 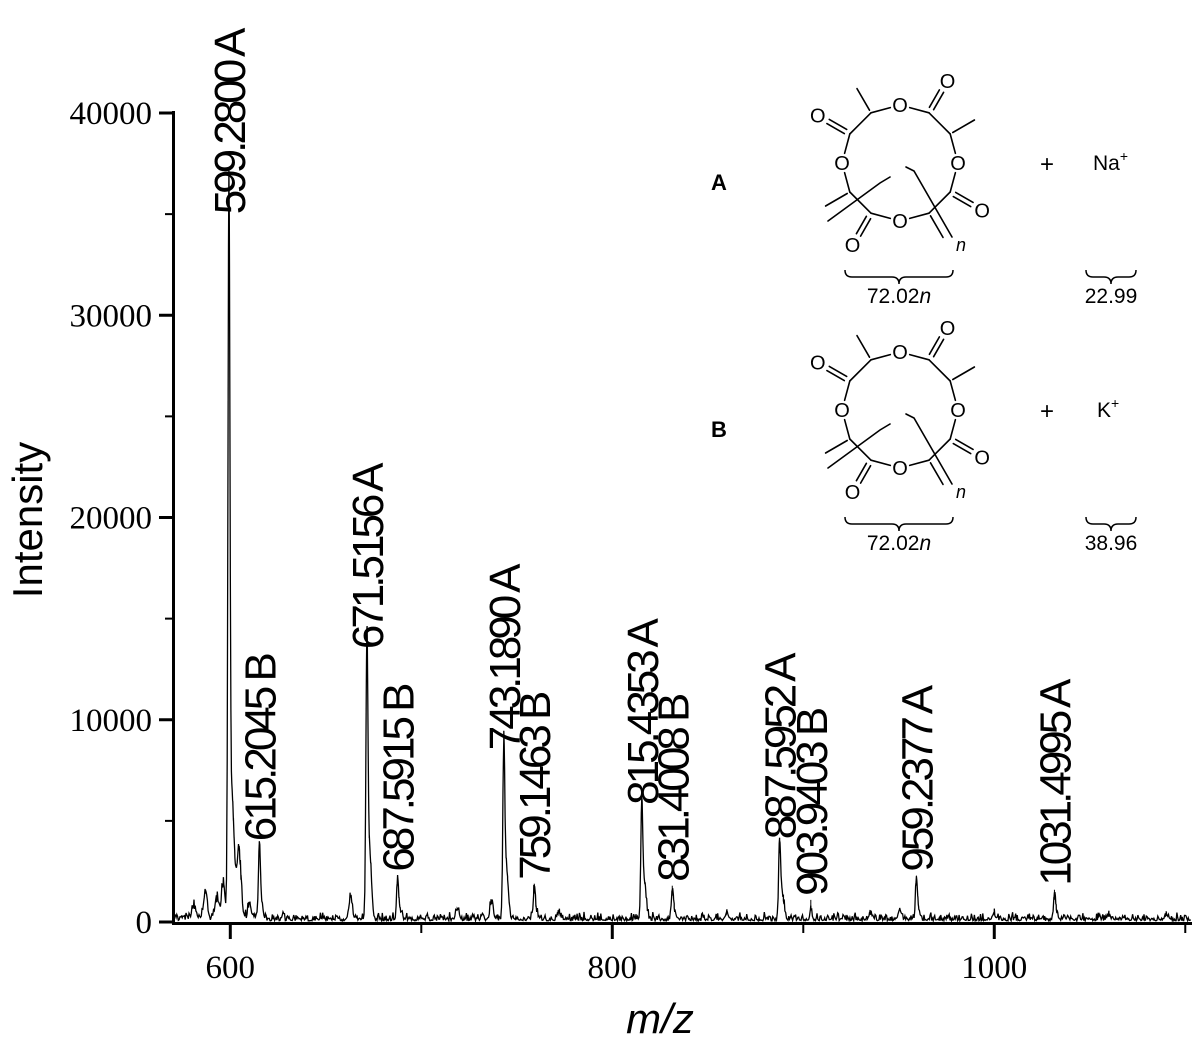 What do you see at coordinates (924, 435) in the screenshot?
I see `structure-inset-B: B + K+ 72.02n 38.96` at bounding box center [924, 435].